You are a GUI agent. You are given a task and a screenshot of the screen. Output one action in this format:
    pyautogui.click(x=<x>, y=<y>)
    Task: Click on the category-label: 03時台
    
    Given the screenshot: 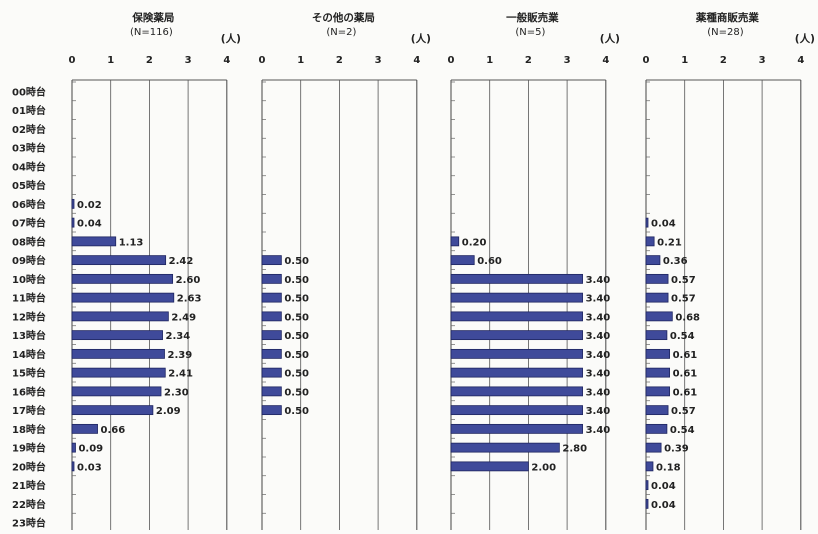 What is the action you would take?
    pyautogui.click(x=29, y=148)
    